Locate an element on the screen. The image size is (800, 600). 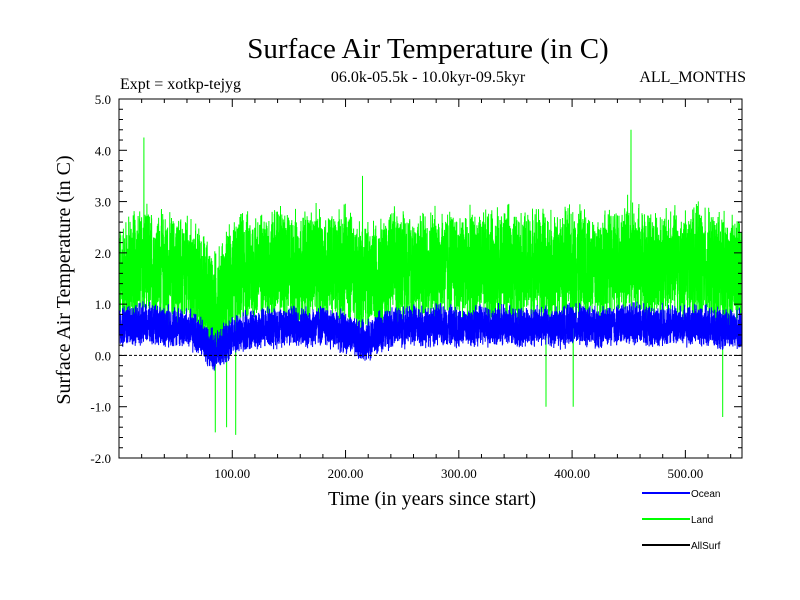
x-tick-label: 400.00 is located at coordinates (572, 473).